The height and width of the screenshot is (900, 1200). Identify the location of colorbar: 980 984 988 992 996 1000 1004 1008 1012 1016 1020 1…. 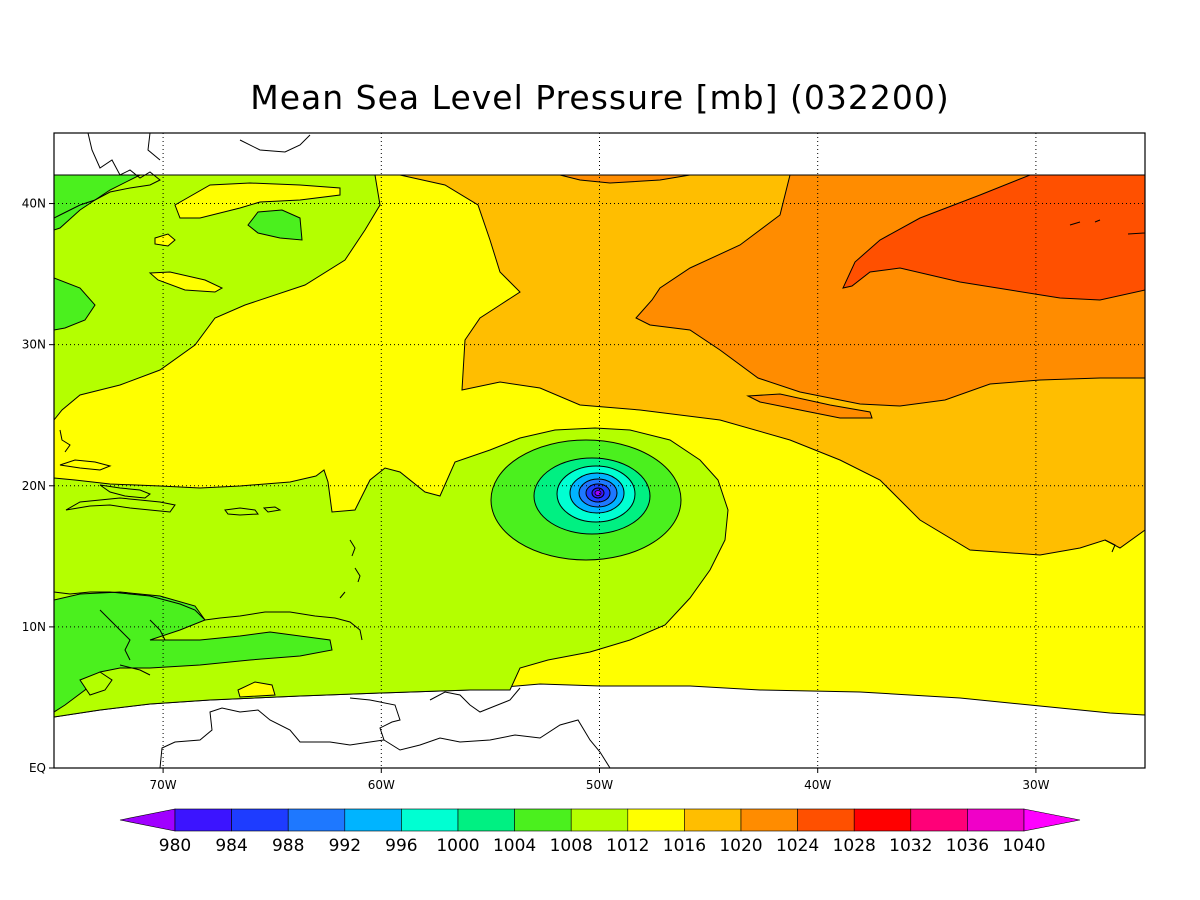
(600, 832).